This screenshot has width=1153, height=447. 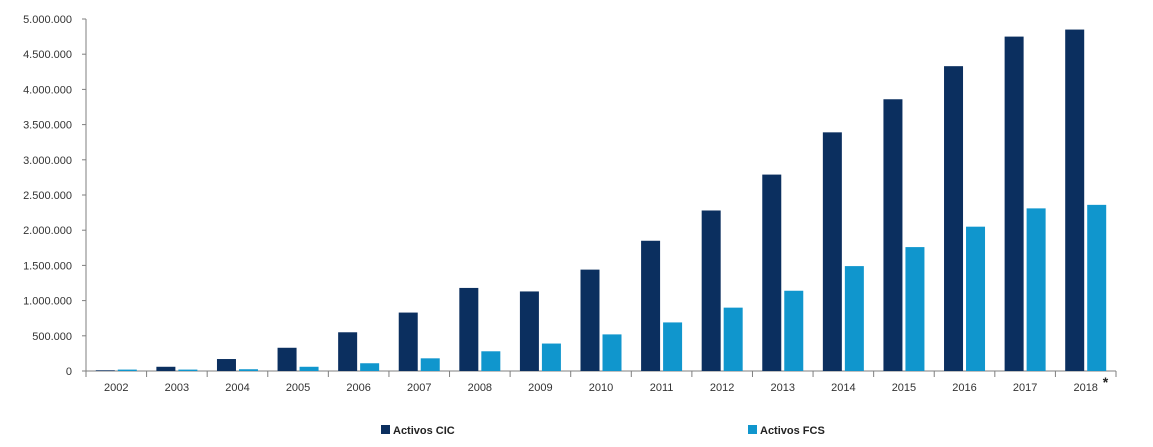 I want to click on y-tick-label: 4.500.000, so click(x=47, y=55).